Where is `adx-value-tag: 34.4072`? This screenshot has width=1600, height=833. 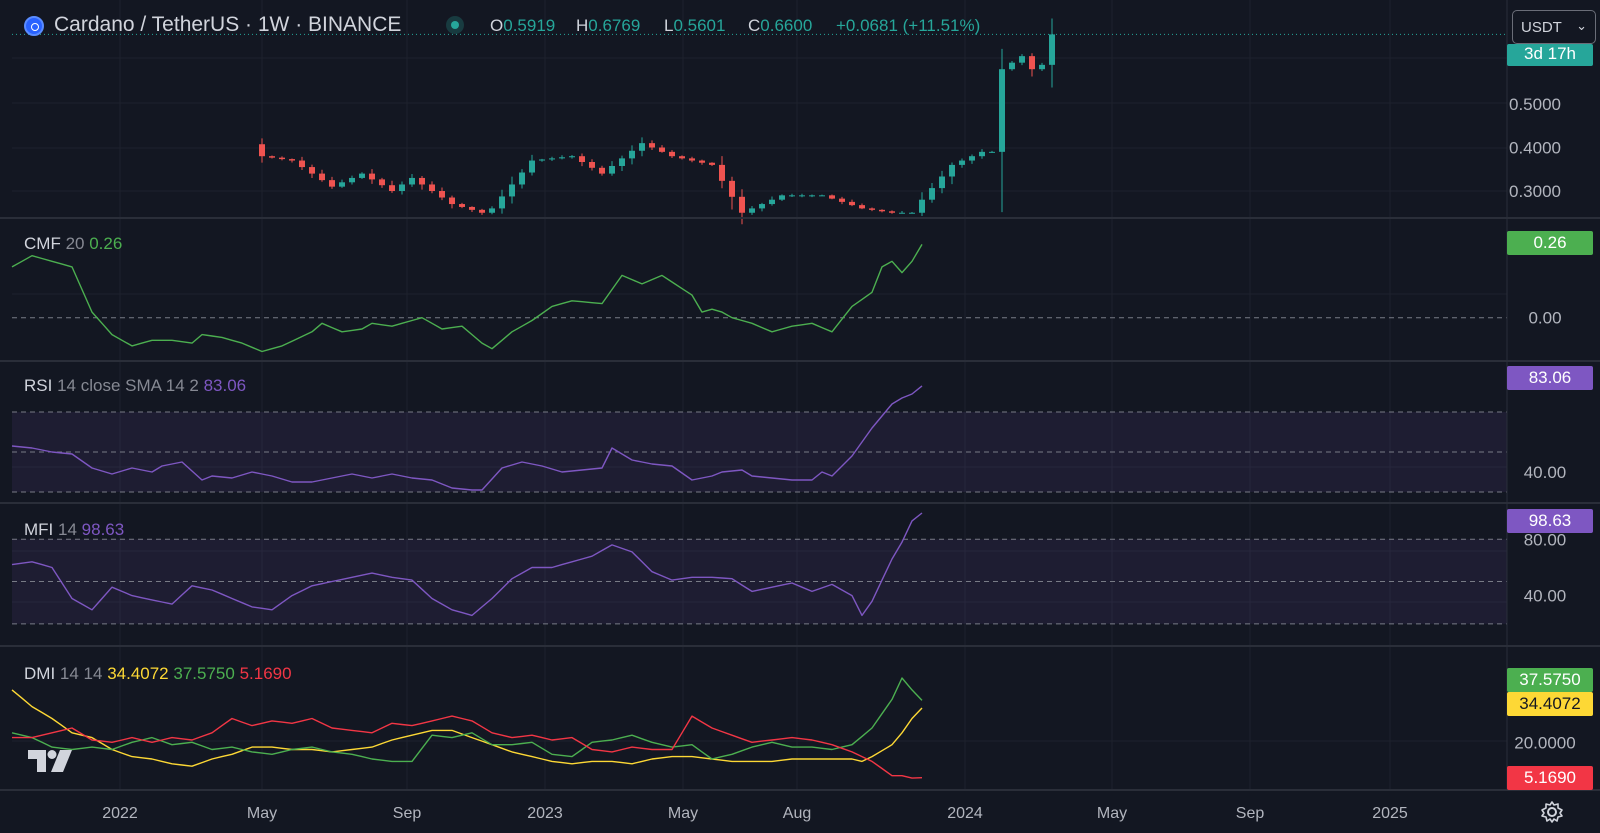 adx-value-tag: 34.4072 is located at coordinates (1550, 704).